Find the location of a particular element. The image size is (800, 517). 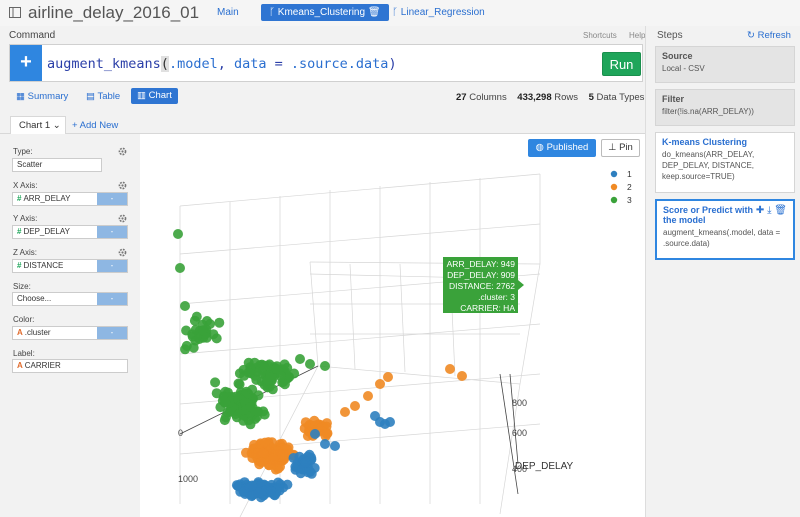

x-axis-remove-button: - is located at coordinates (112, 199).